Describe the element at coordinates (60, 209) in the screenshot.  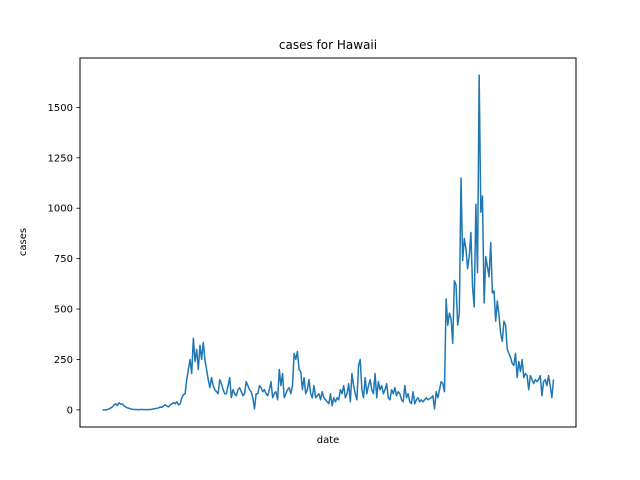
I see `y-tick-label: 1000` at that location.